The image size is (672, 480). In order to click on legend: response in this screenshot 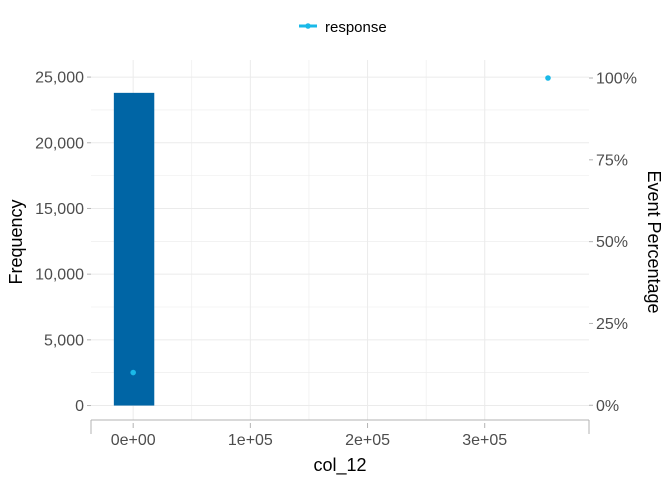, I will do `click(343, 27)`.